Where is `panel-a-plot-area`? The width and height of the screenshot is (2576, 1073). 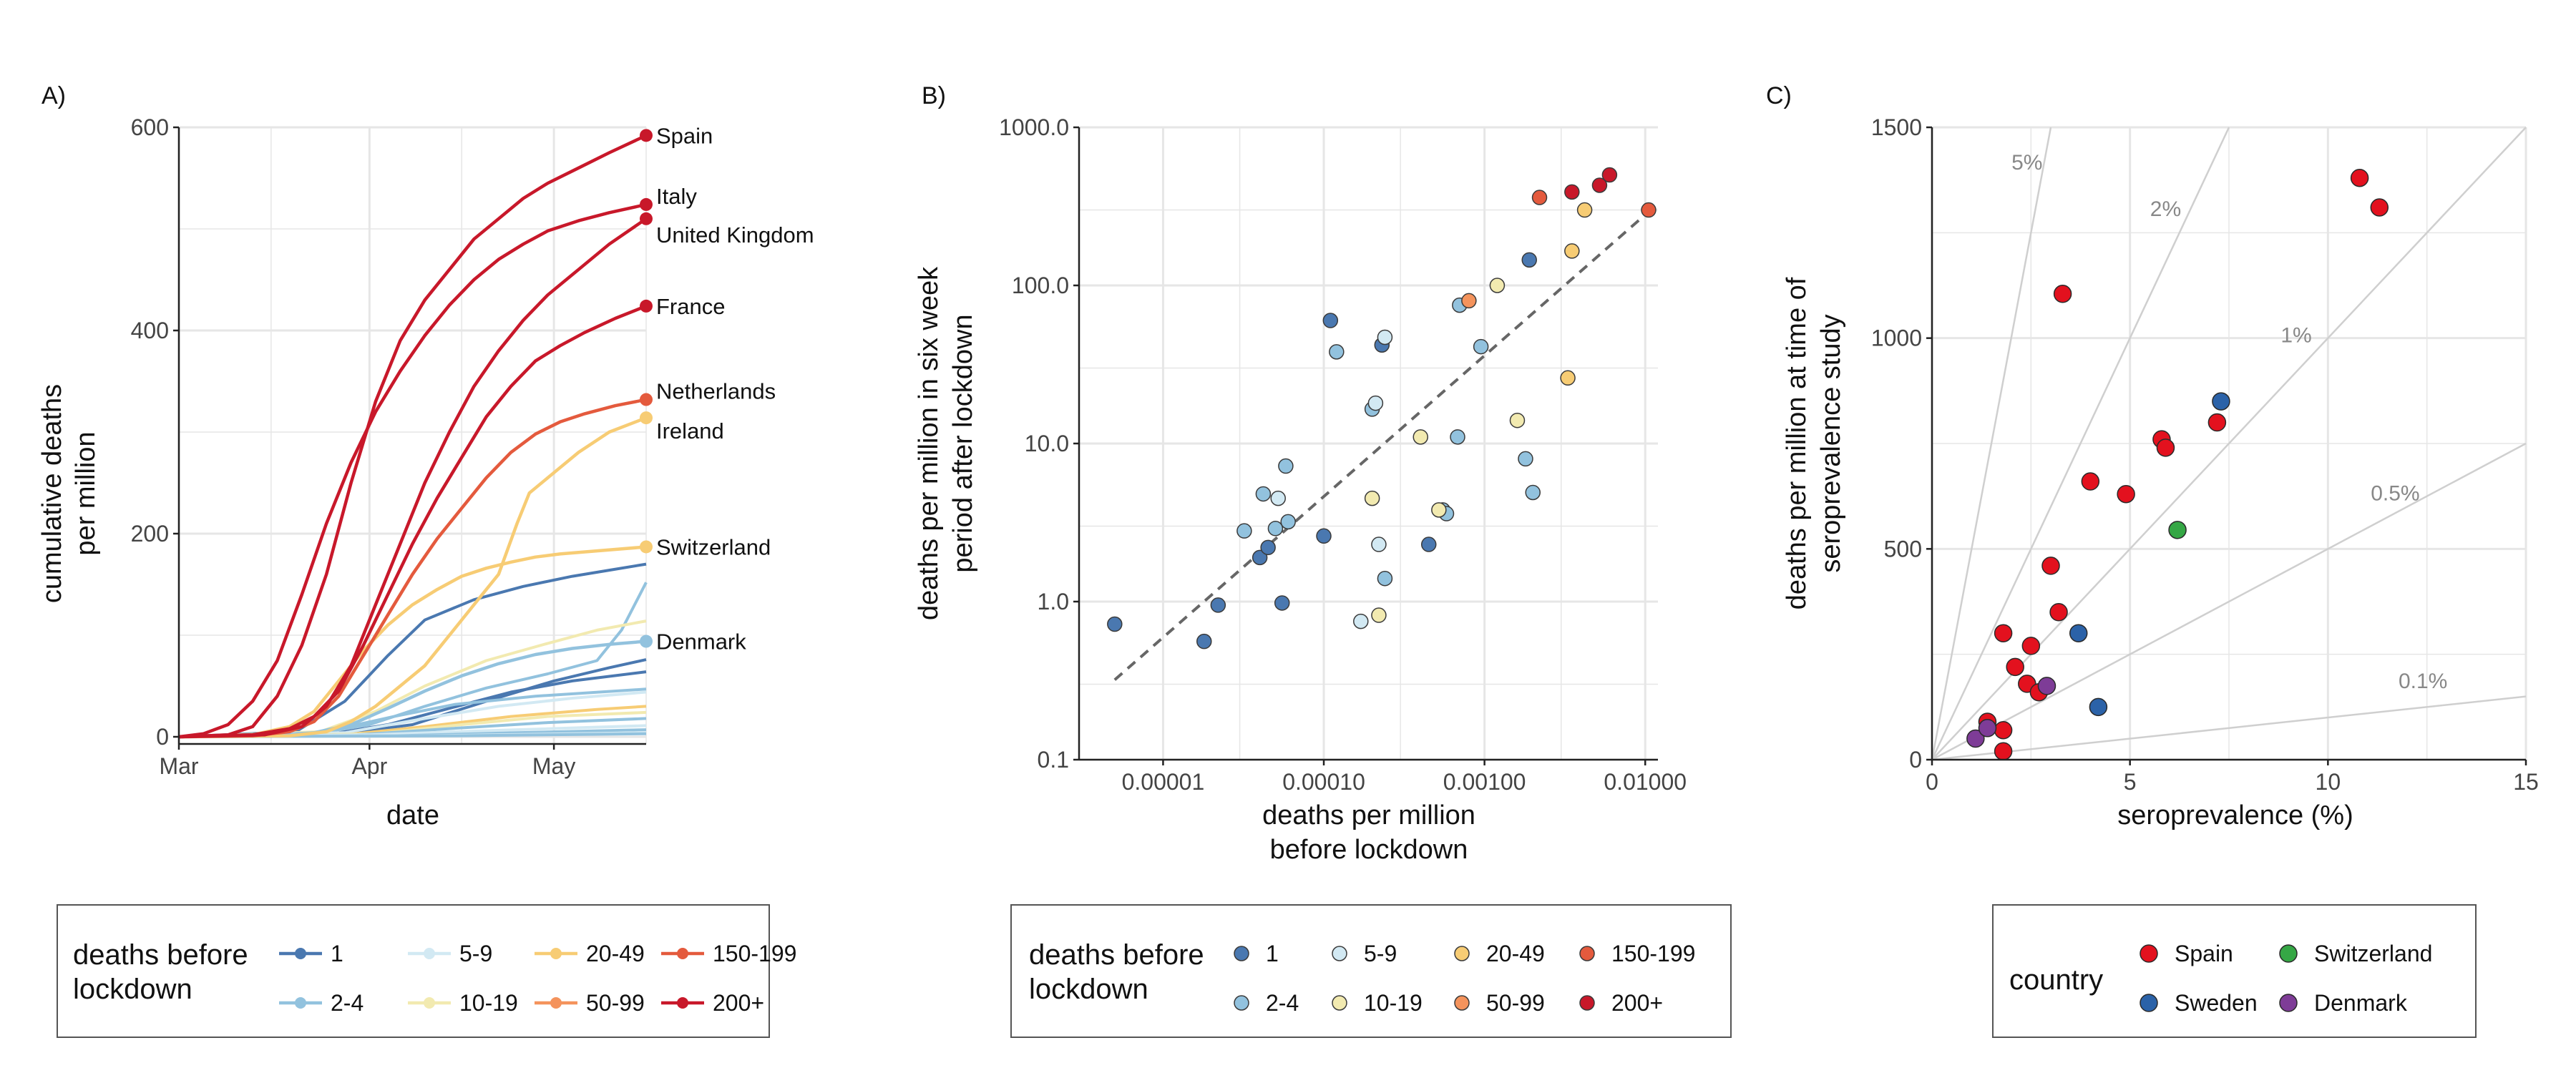 panel-a-plot-area is located at coordinates (412, 435).